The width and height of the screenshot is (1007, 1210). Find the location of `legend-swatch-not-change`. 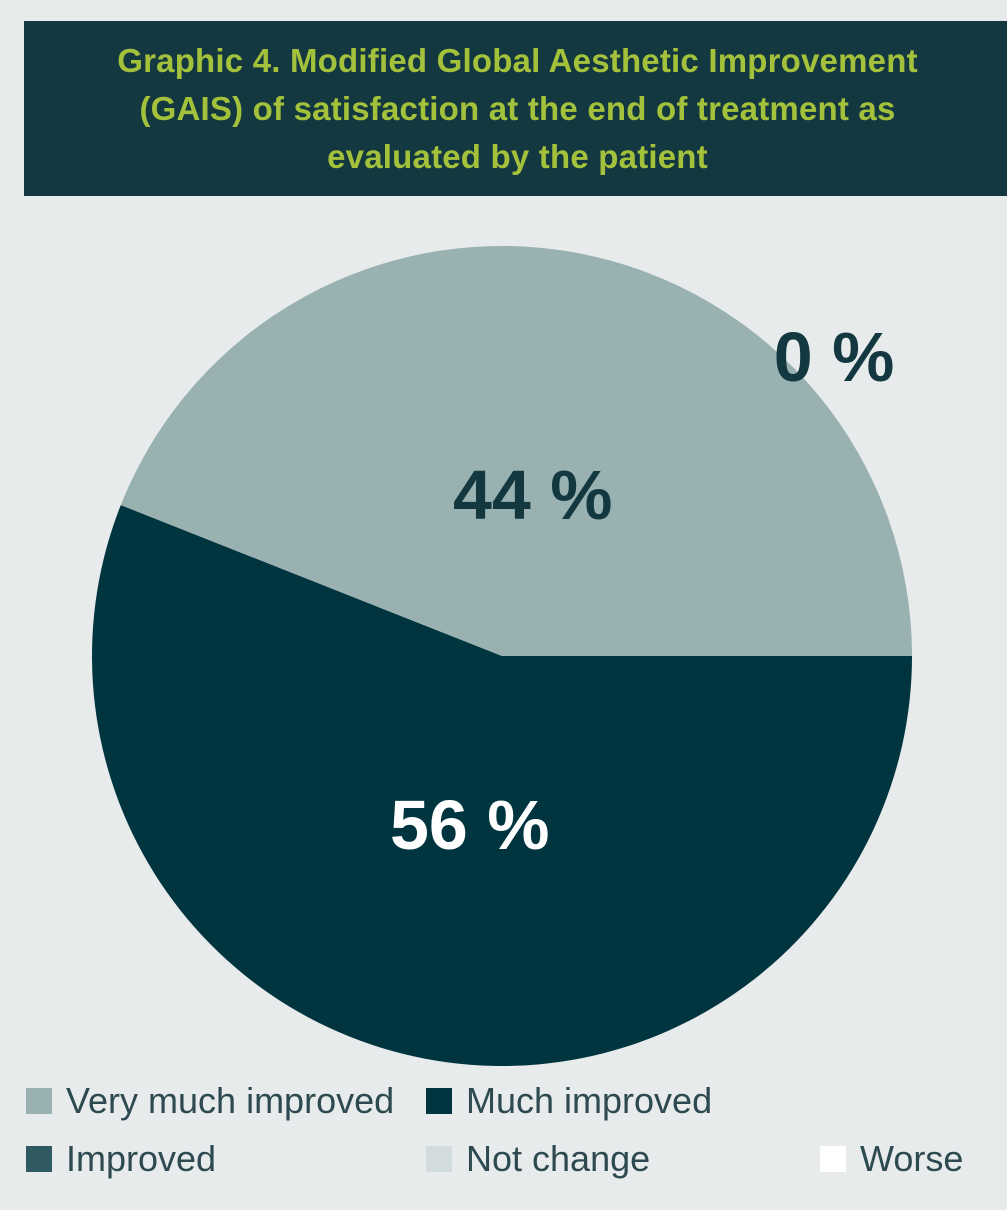

legend-swatch-not-change is located at coordinates (439, 1159).